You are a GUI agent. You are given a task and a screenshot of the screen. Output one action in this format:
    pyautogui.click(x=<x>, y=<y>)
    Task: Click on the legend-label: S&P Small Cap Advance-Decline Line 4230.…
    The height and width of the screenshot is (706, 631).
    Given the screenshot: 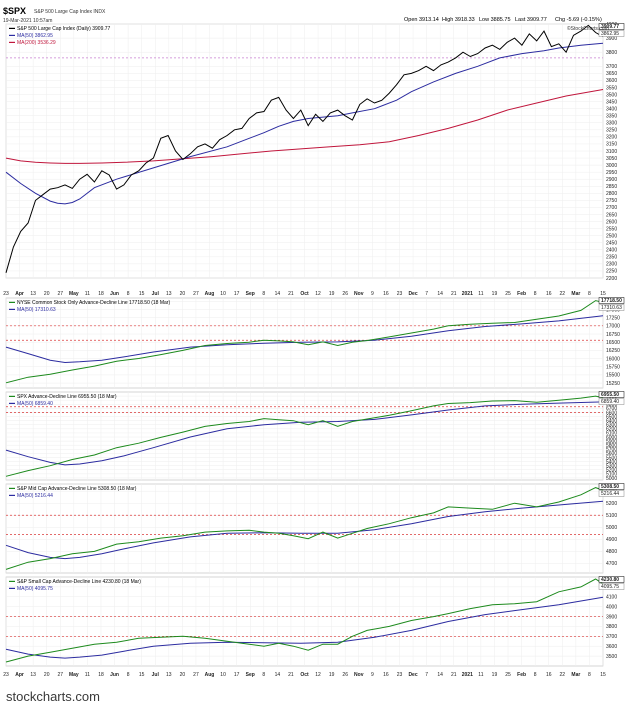 What is the action you would take?
    pyautogui.click(x=79, y=582)
    